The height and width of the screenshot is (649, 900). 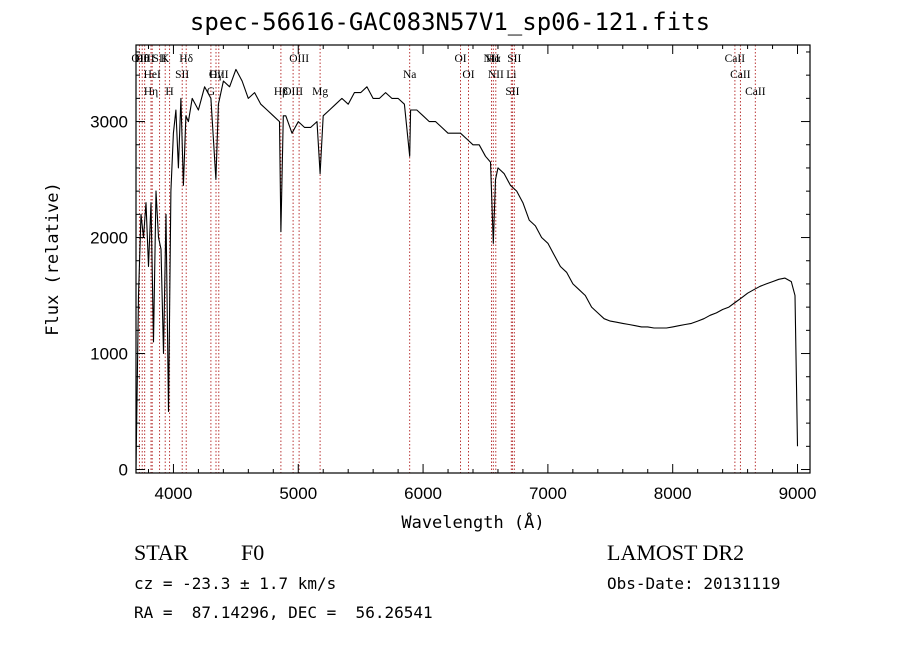 I want to click on object-type: STAR, so click(x=161, y=552).